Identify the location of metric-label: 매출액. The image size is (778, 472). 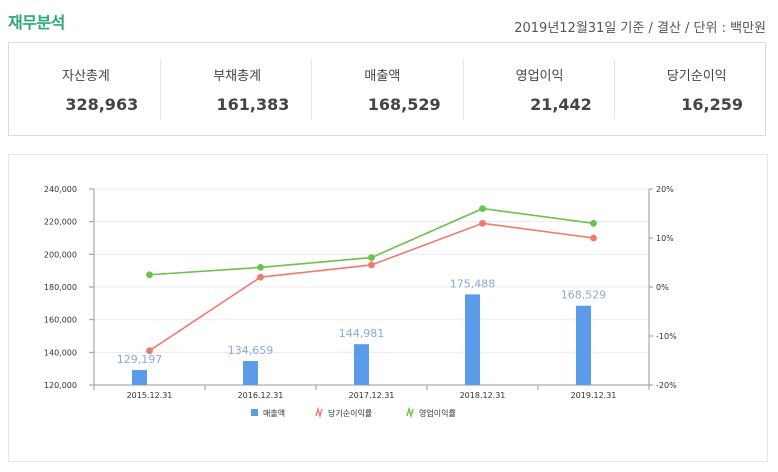
(382, 76).